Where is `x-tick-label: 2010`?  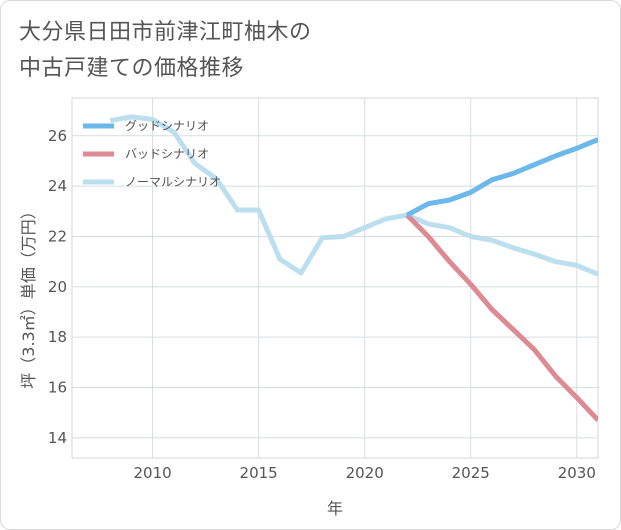
x-tick-label: 2010 is located at coordinates (153, 473).